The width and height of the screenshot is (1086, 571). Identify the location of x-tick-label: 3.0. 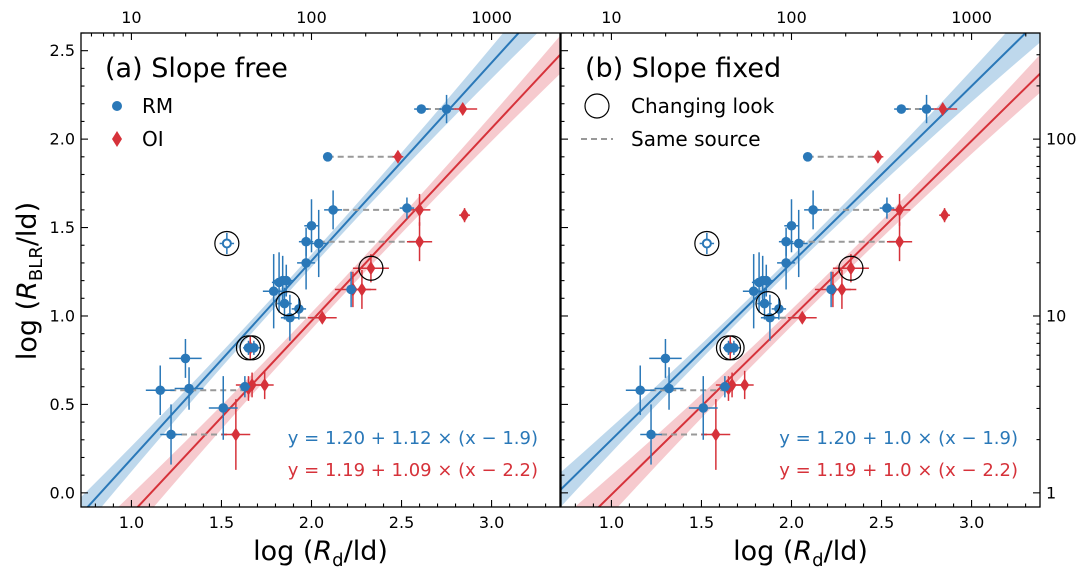
(971, 522).